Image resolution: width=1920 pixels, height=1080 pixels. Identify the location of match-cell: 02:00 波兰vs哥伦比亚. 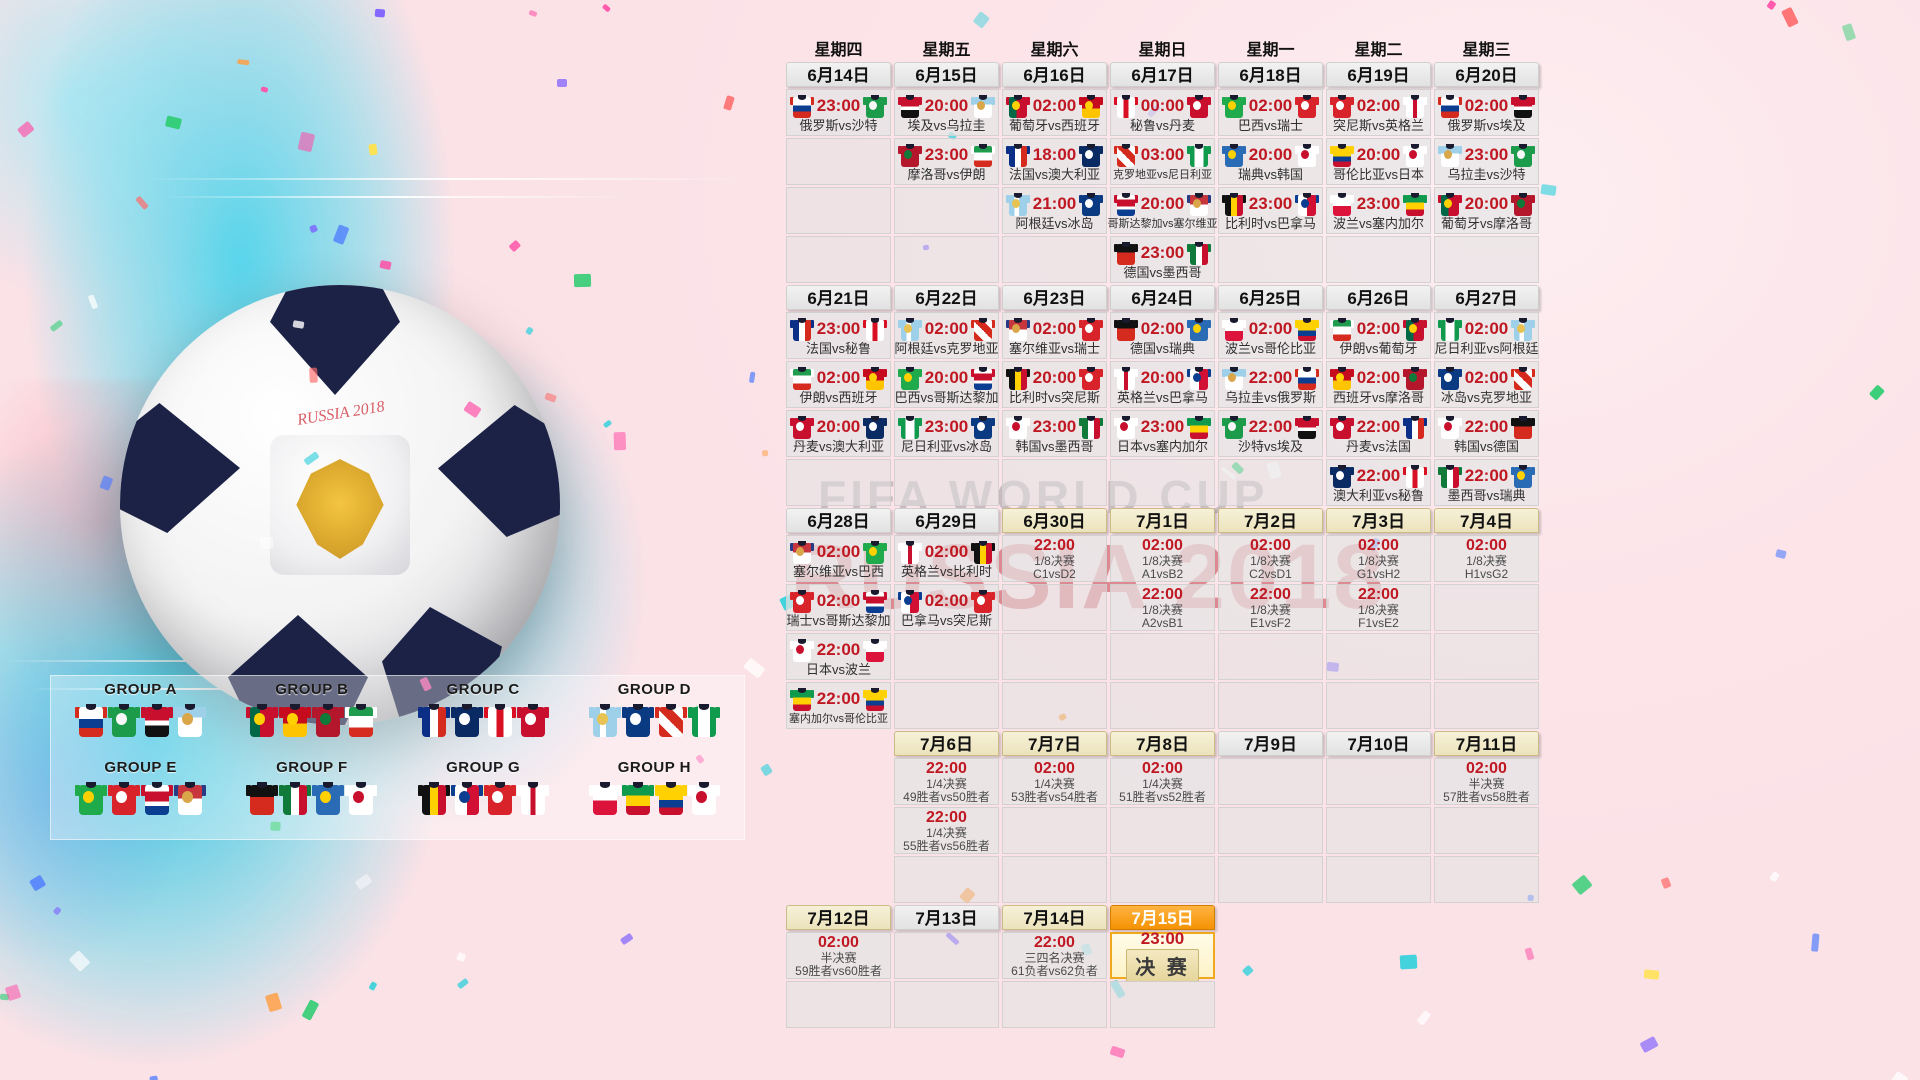
(1270, 335).